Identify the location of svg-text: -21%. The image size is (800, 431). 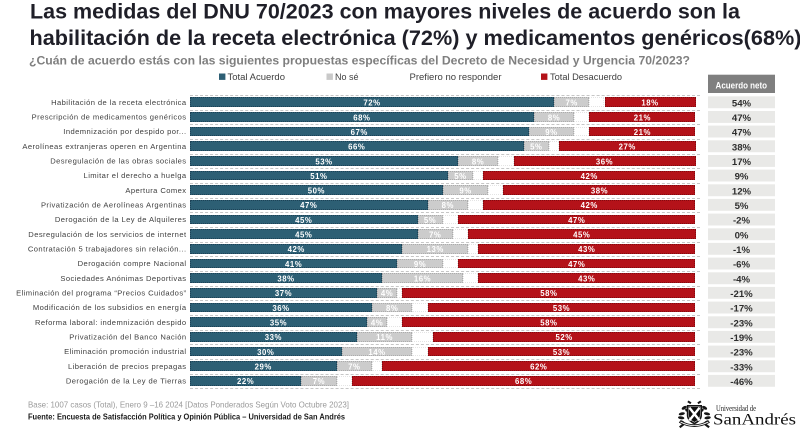
(741, 294).